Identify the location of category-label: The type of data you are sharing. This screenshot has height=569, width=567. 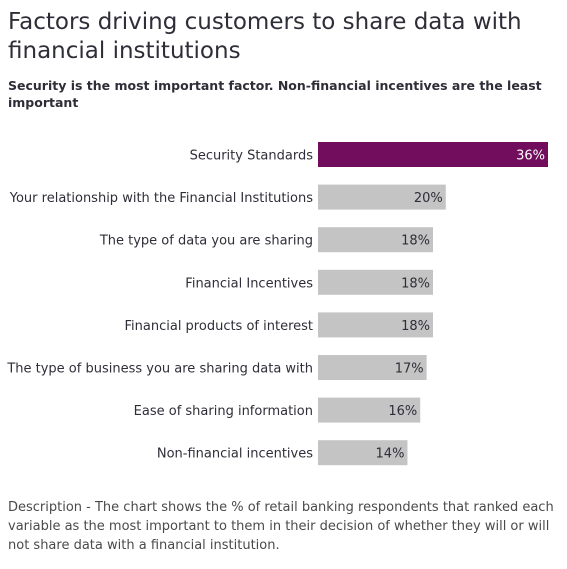
(206, 241).